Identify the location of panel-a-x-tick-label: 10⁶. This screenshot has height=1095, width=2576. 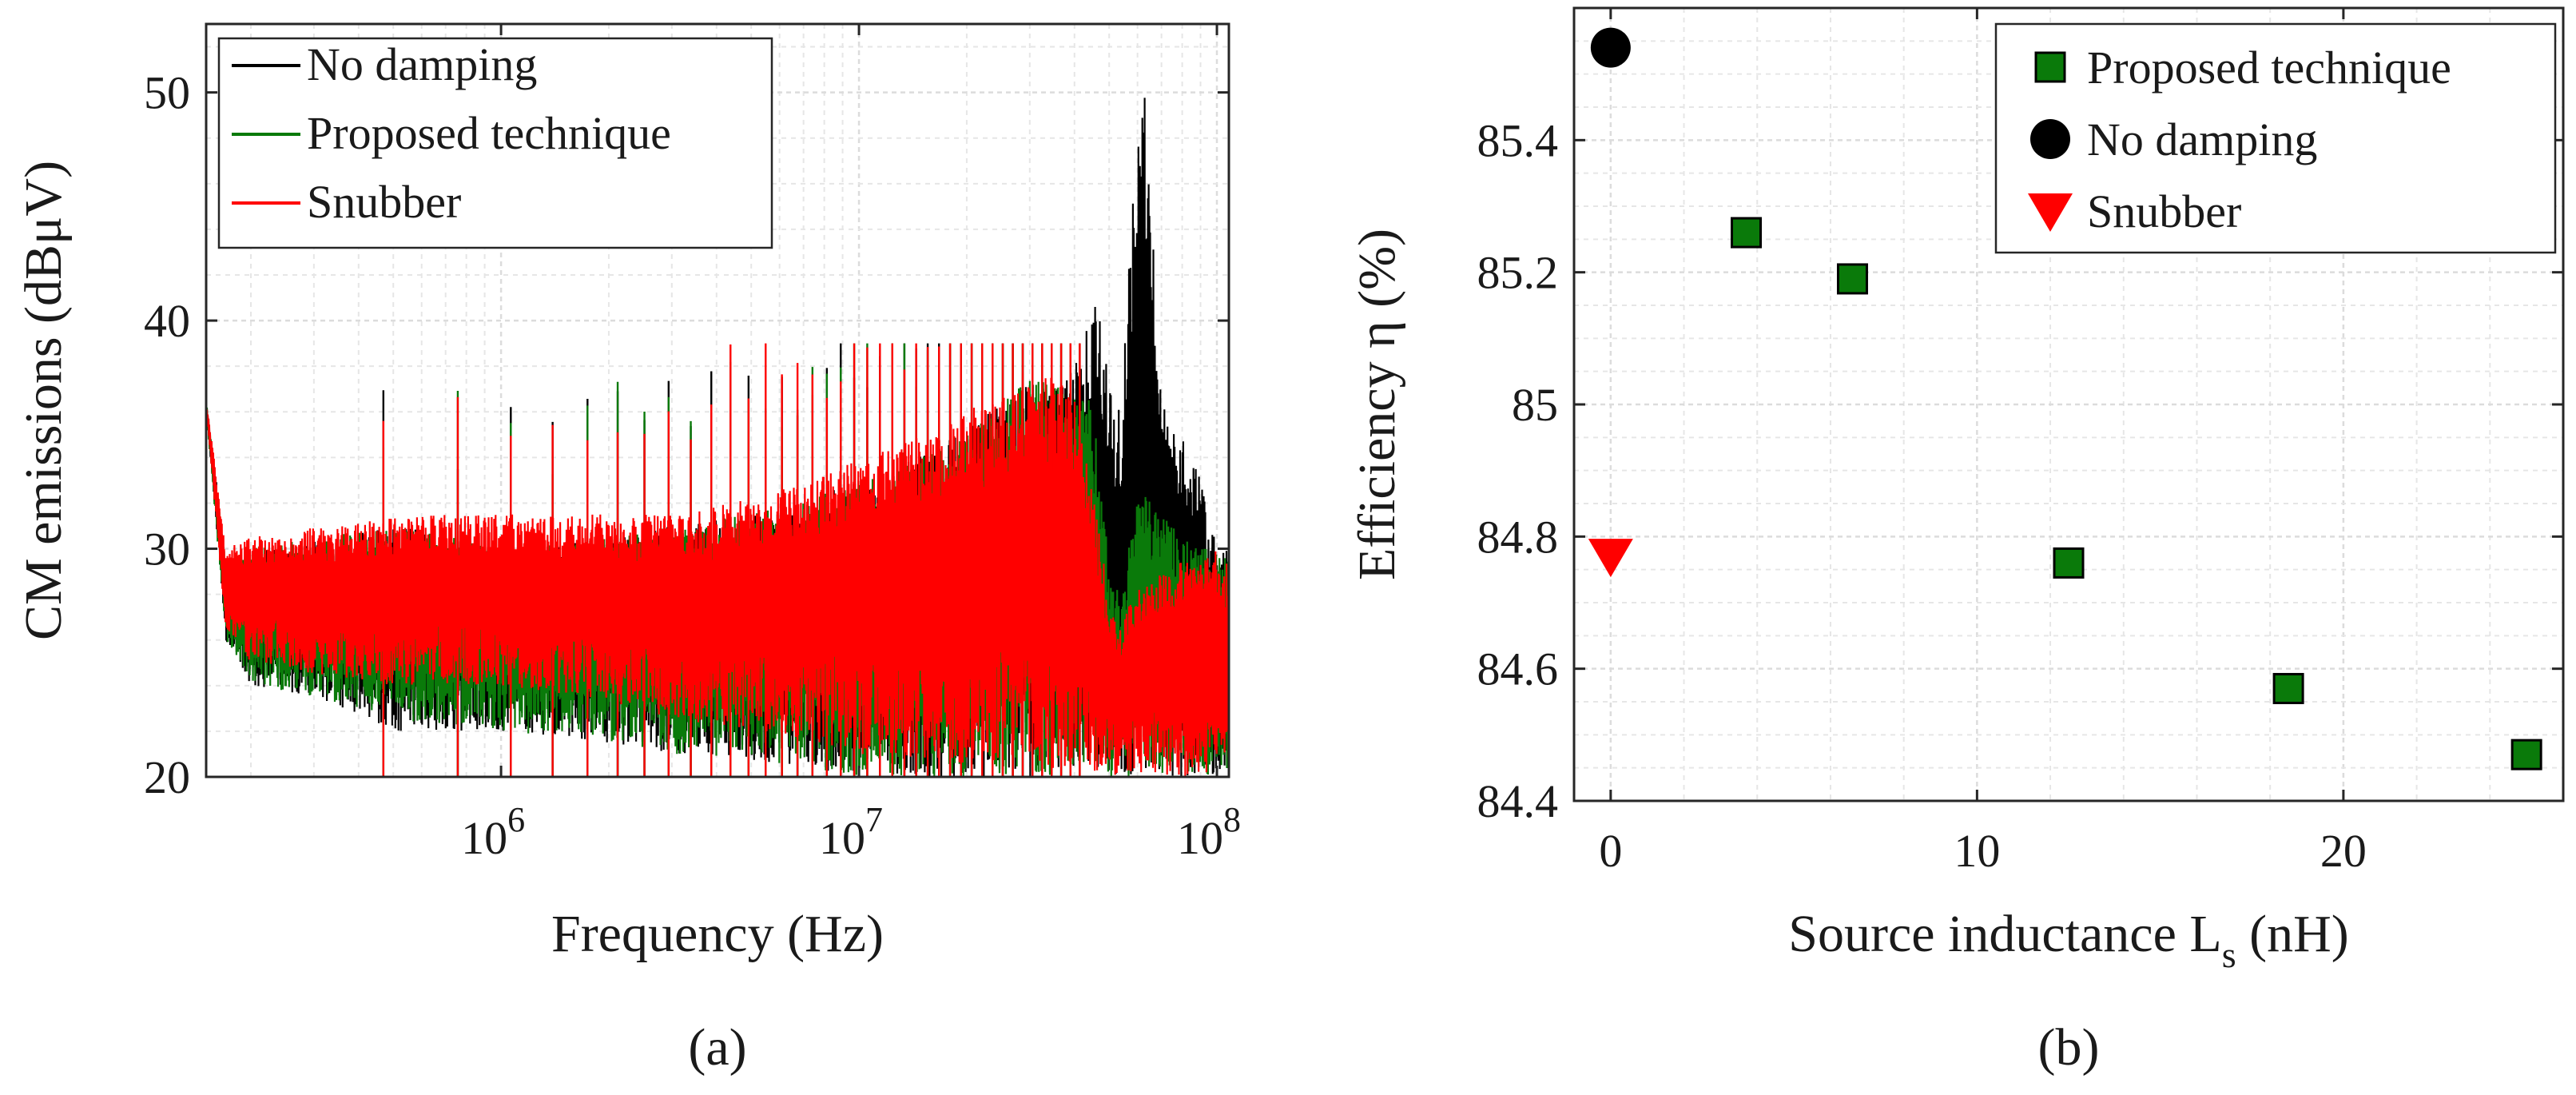
(493, 832).